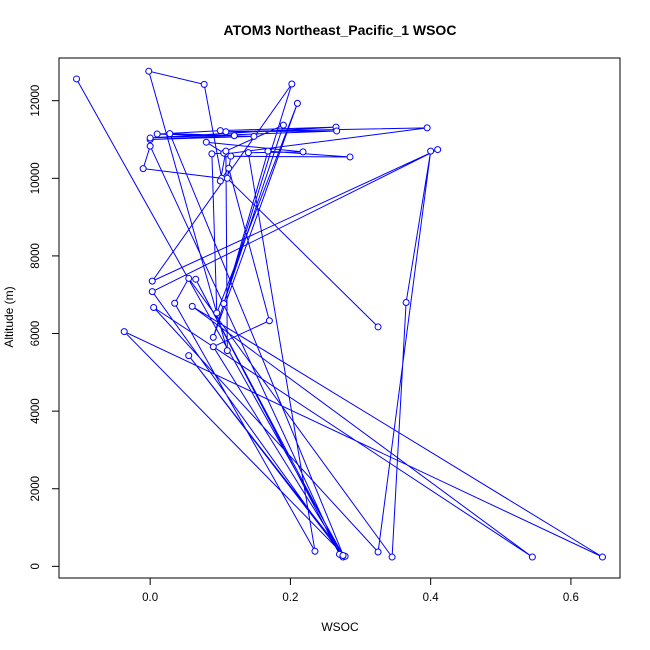 Image resolution: width=650 pixels, height=650 pixels. I want to click on y-tick-label: 12000, so click(36, 101).